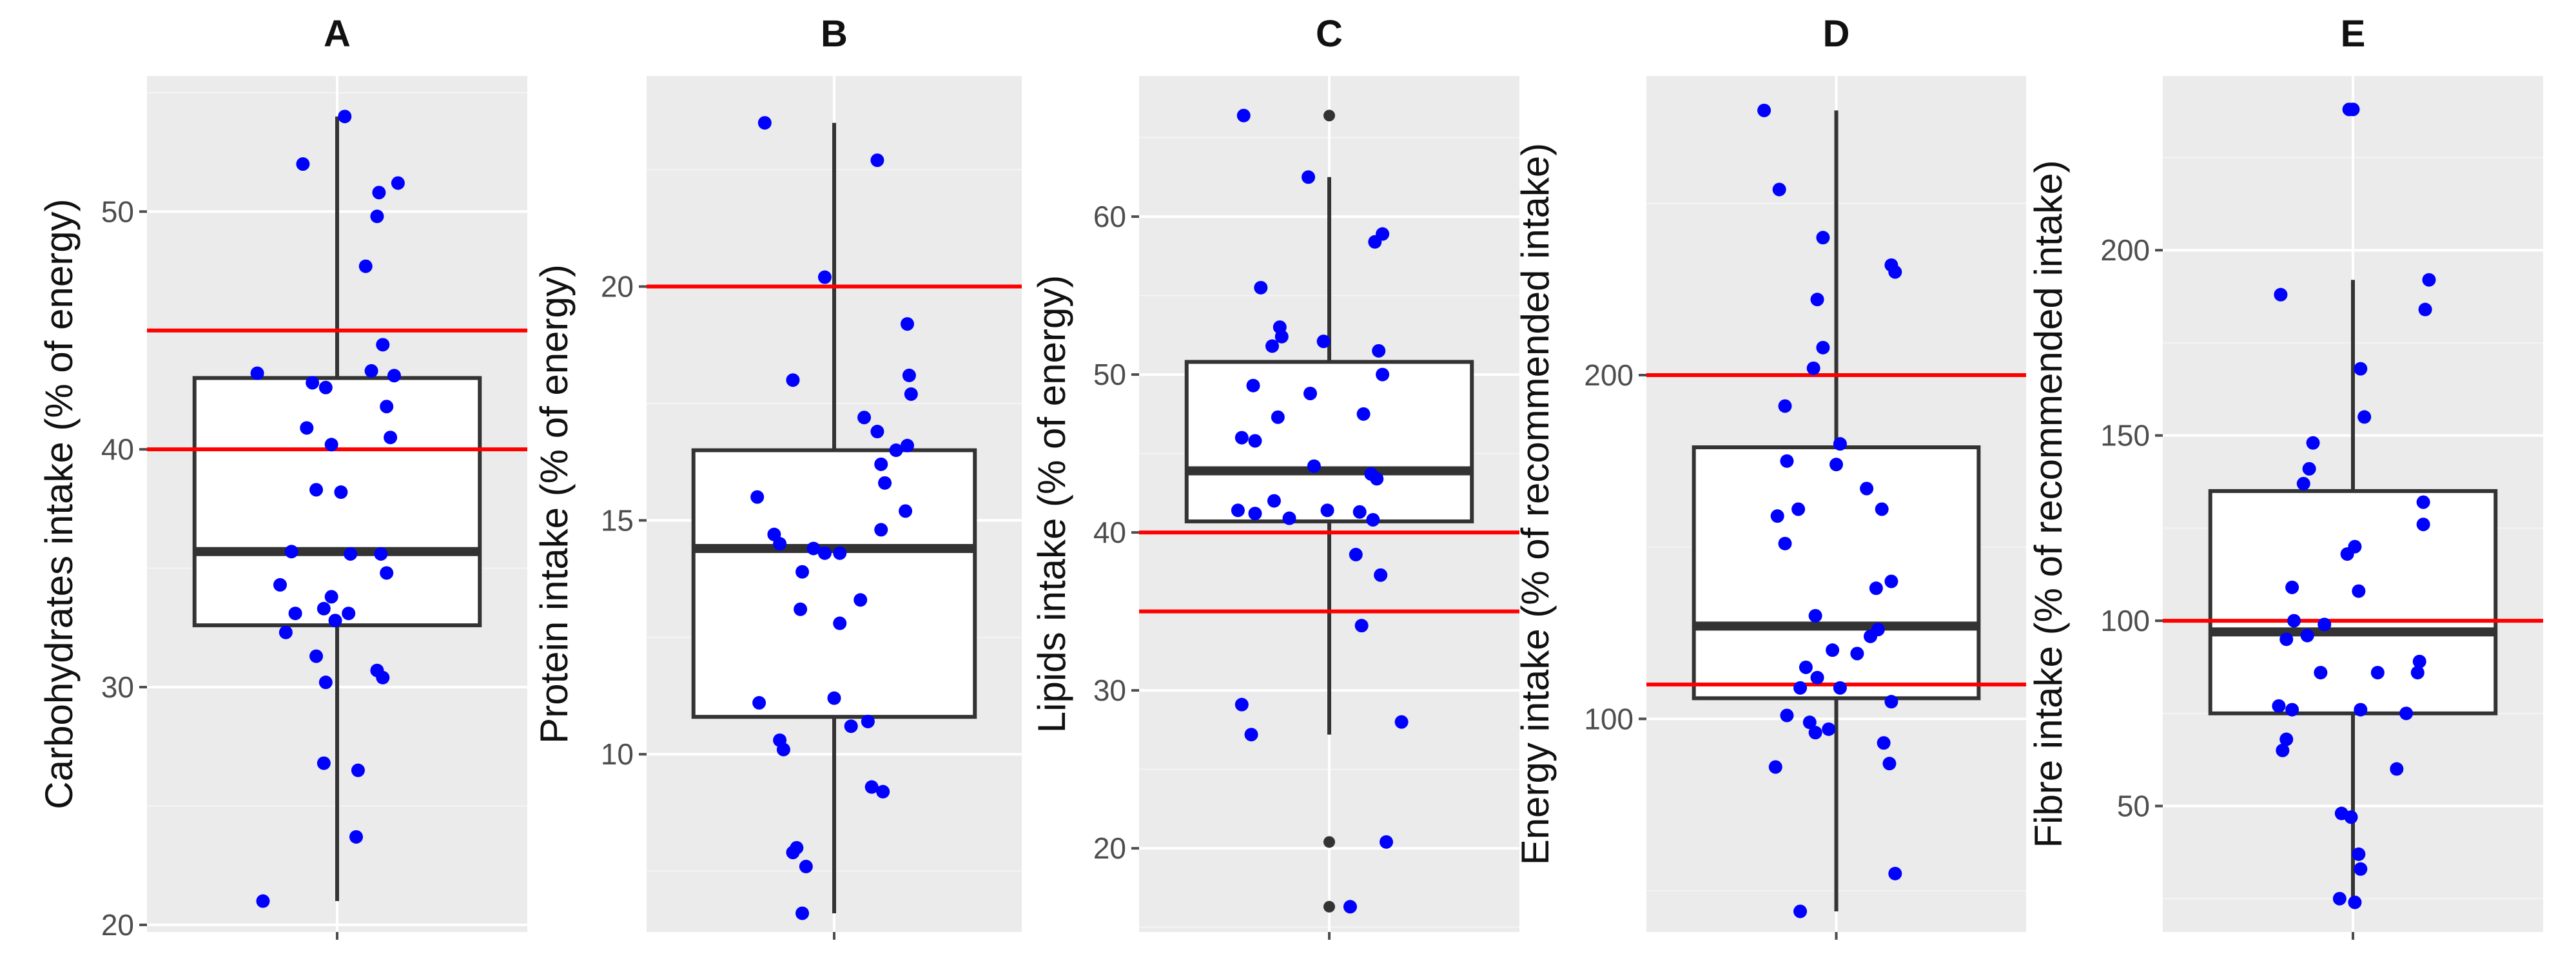 The image size is (2576, 961). What do you see at coordinates (1109, 375) in the screenshot?
I see `y-tick-label: 50` at bounding box center [1109, 375].